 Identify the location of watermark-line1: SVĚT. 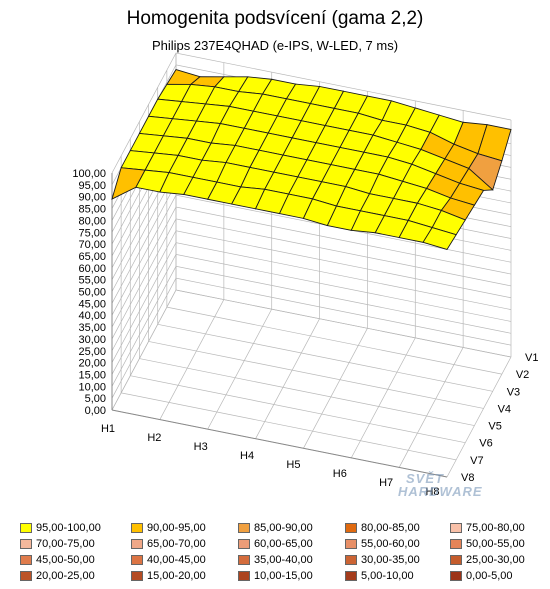
(425, 478).